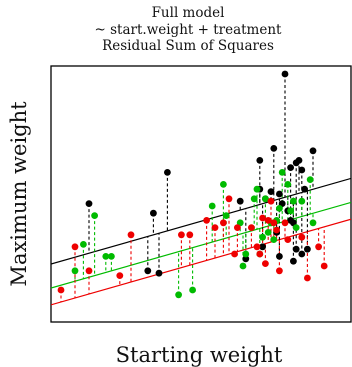 Image resolution: width=352 pixels, height=367 pixels. What do you see at coordinates (188, 46) in the screenshot?
I see `chart-title-line-3: Residual Sum of Squares` at bounding box center [188, 46].